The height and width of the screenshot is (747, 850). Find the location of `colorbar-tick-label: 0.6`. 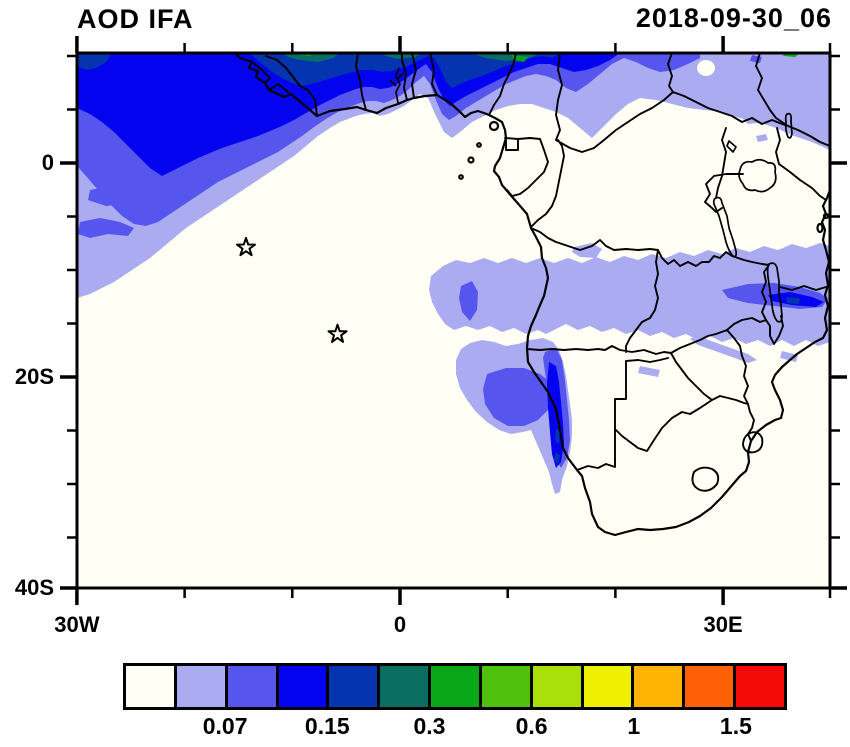

colorbar-tick-label: 0.6 is located at coordinates (531, 726).